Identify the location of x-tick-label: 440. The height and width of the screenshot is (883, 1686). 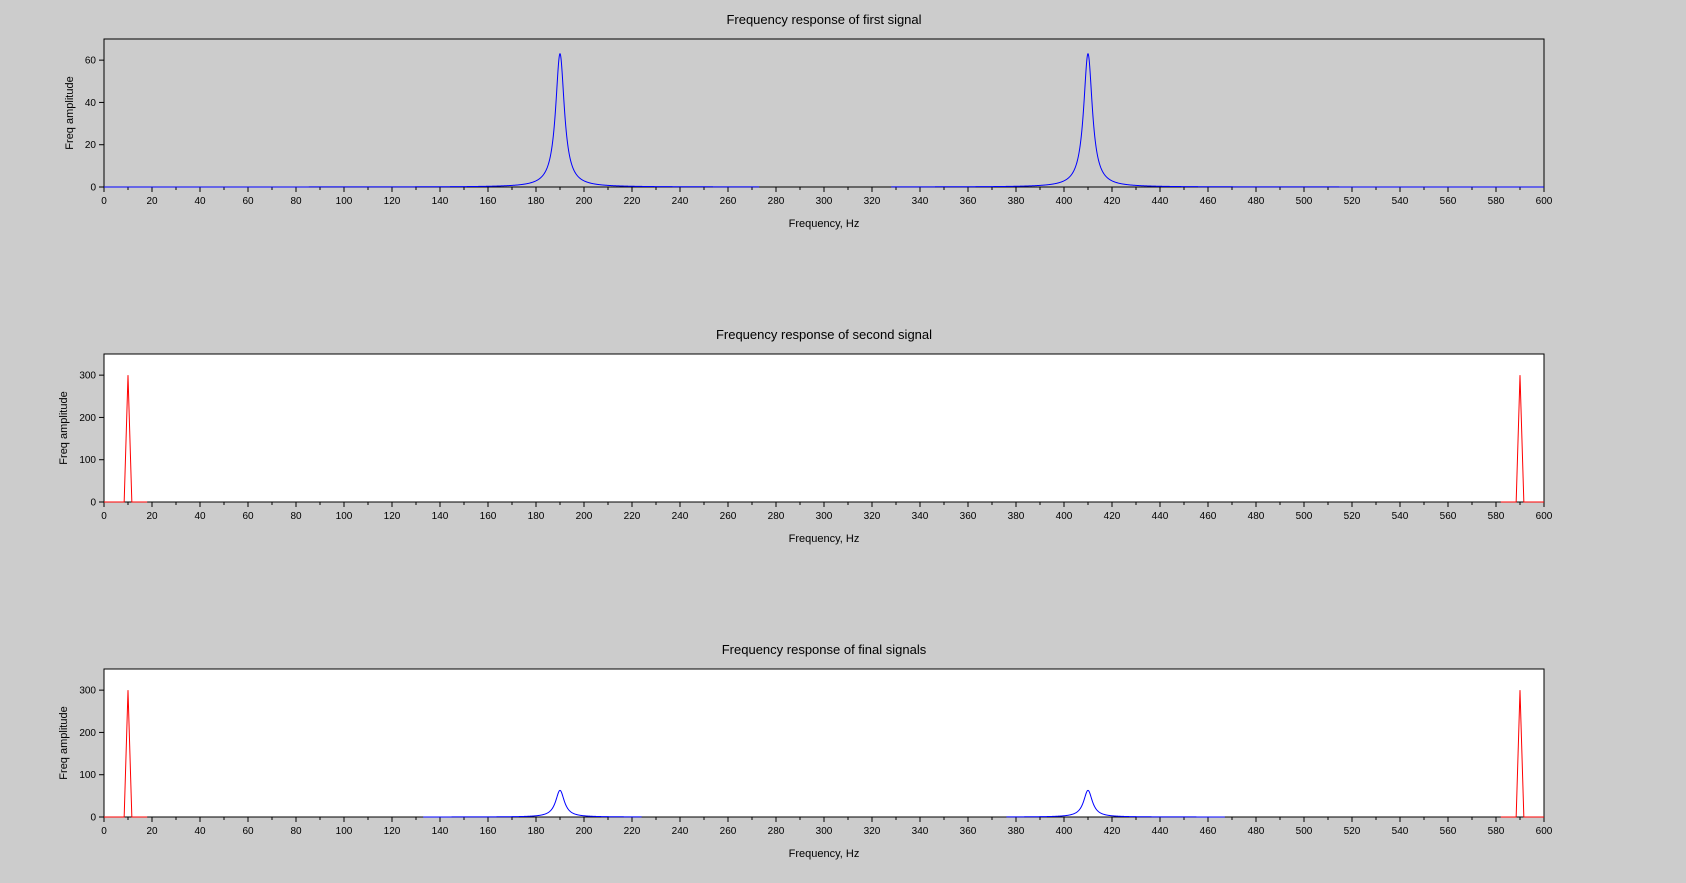
(1160, 831).